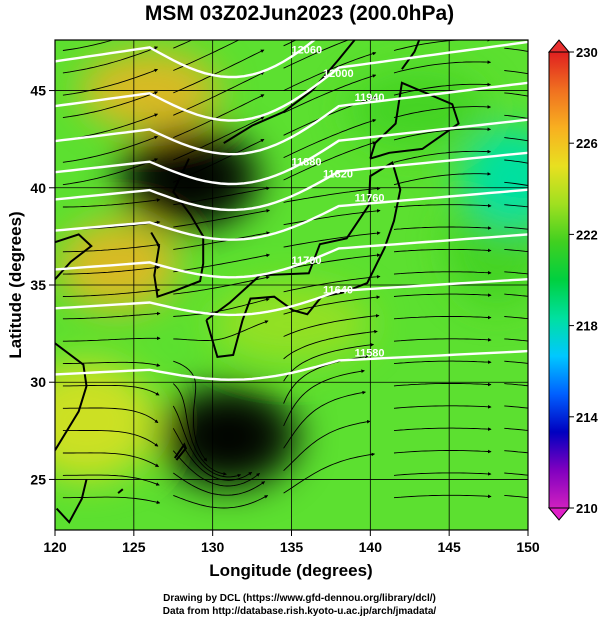  I want to click on map-title: MSM 03Z02Jun2023 (200.0hPa), so click(299, 13).